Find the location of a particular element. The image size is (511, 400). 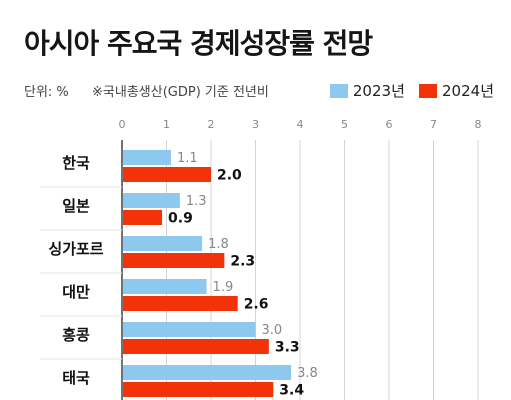

data-label-2023-1: 1.3 is located at coordinates (196, 201).